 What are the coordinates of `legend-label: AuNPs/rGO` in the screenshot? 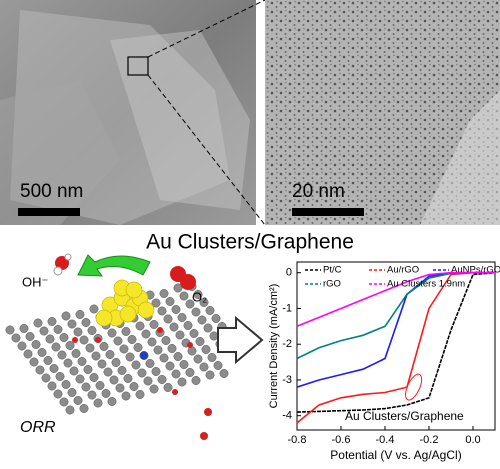 It's located at (475, 270).